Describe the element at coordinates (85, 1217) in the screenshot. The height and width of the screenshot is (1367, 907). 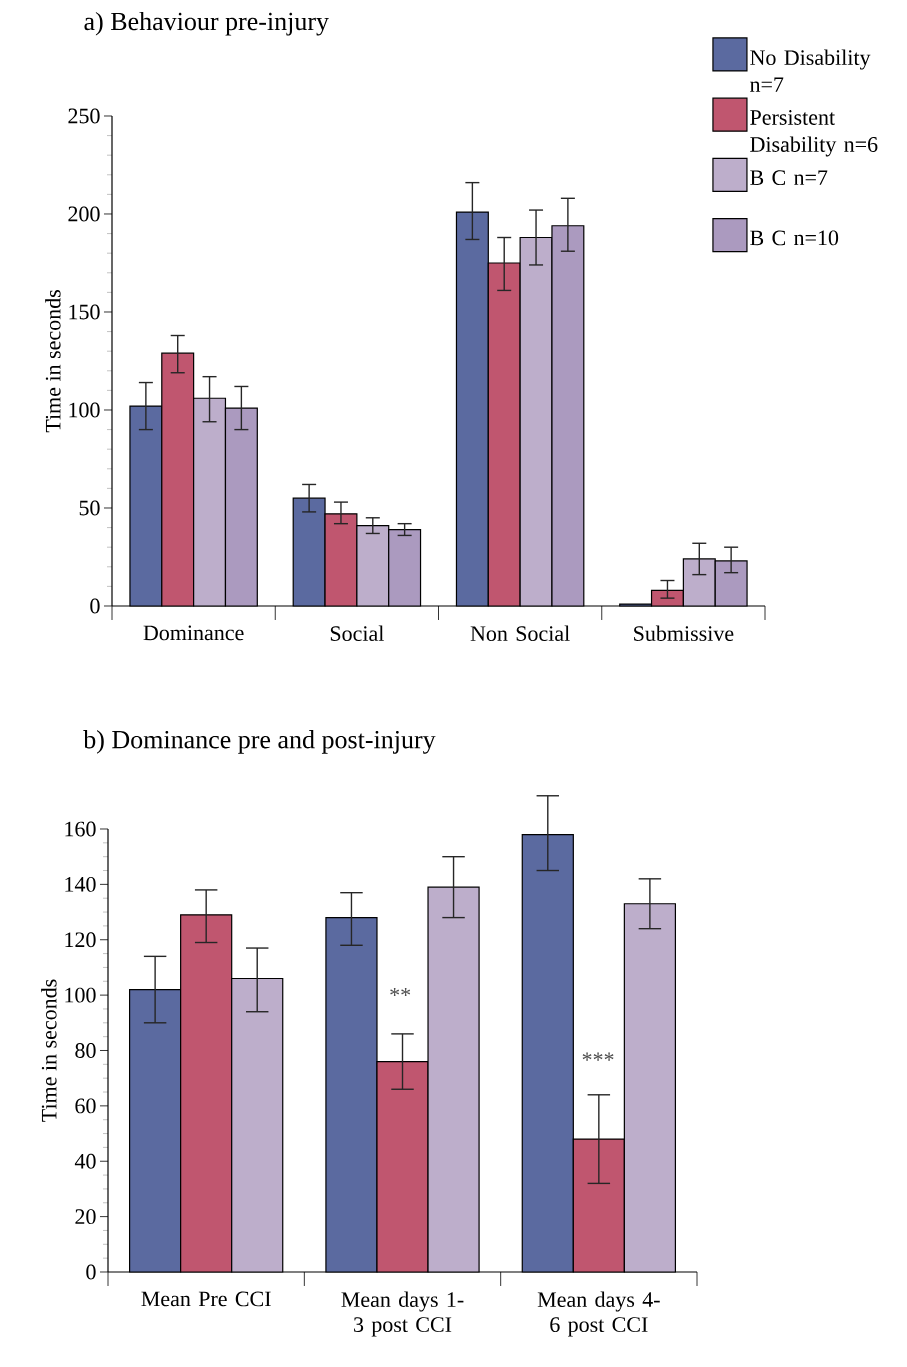
I see `y-tick-label: 20` at that location.